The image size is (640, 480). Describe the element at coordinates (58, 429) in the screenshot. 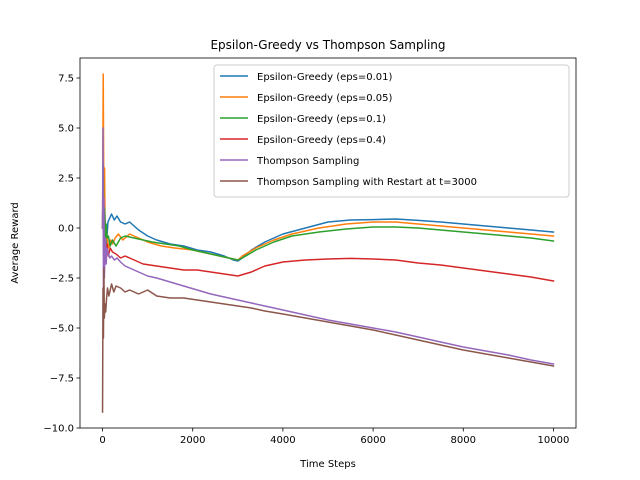

I see `y-tick-label: −10.0` at that location.